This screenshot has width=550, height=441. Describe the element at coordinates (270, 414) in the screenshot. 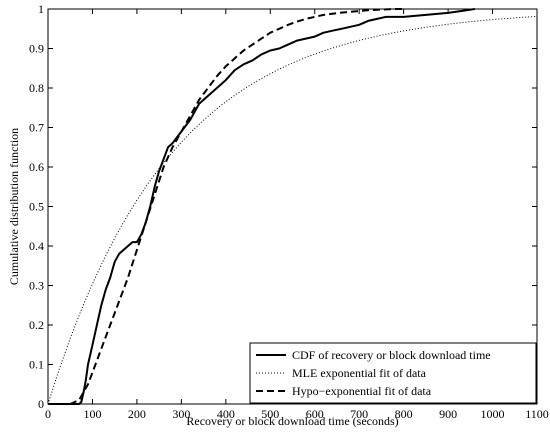

I see `x-tick-label: 500` at that location.